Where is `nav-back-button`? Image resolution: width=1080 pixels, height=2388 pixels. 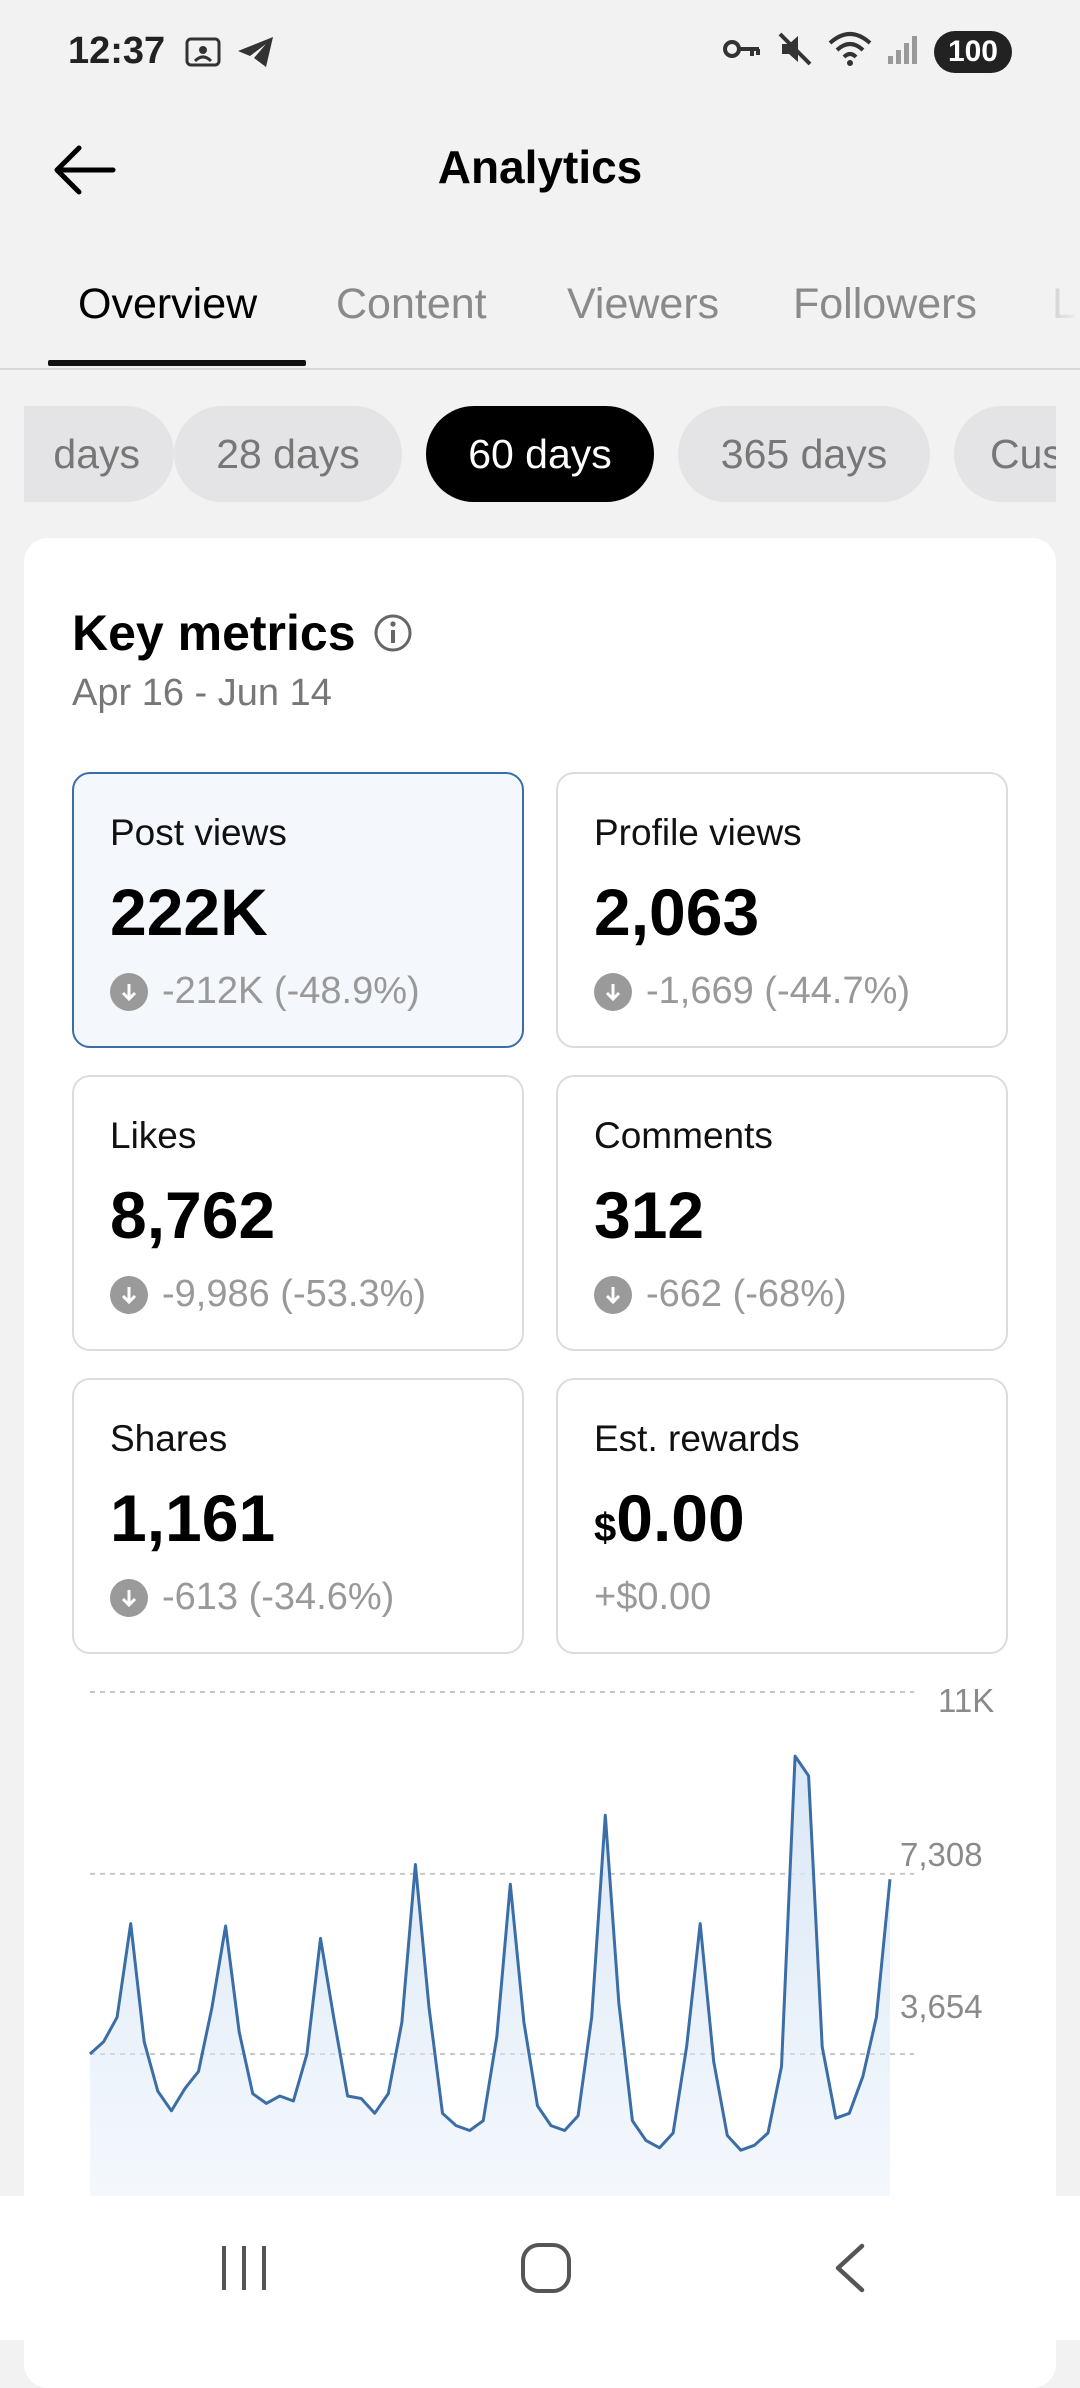 nav-back-button is located at coordinates (850, 2268).